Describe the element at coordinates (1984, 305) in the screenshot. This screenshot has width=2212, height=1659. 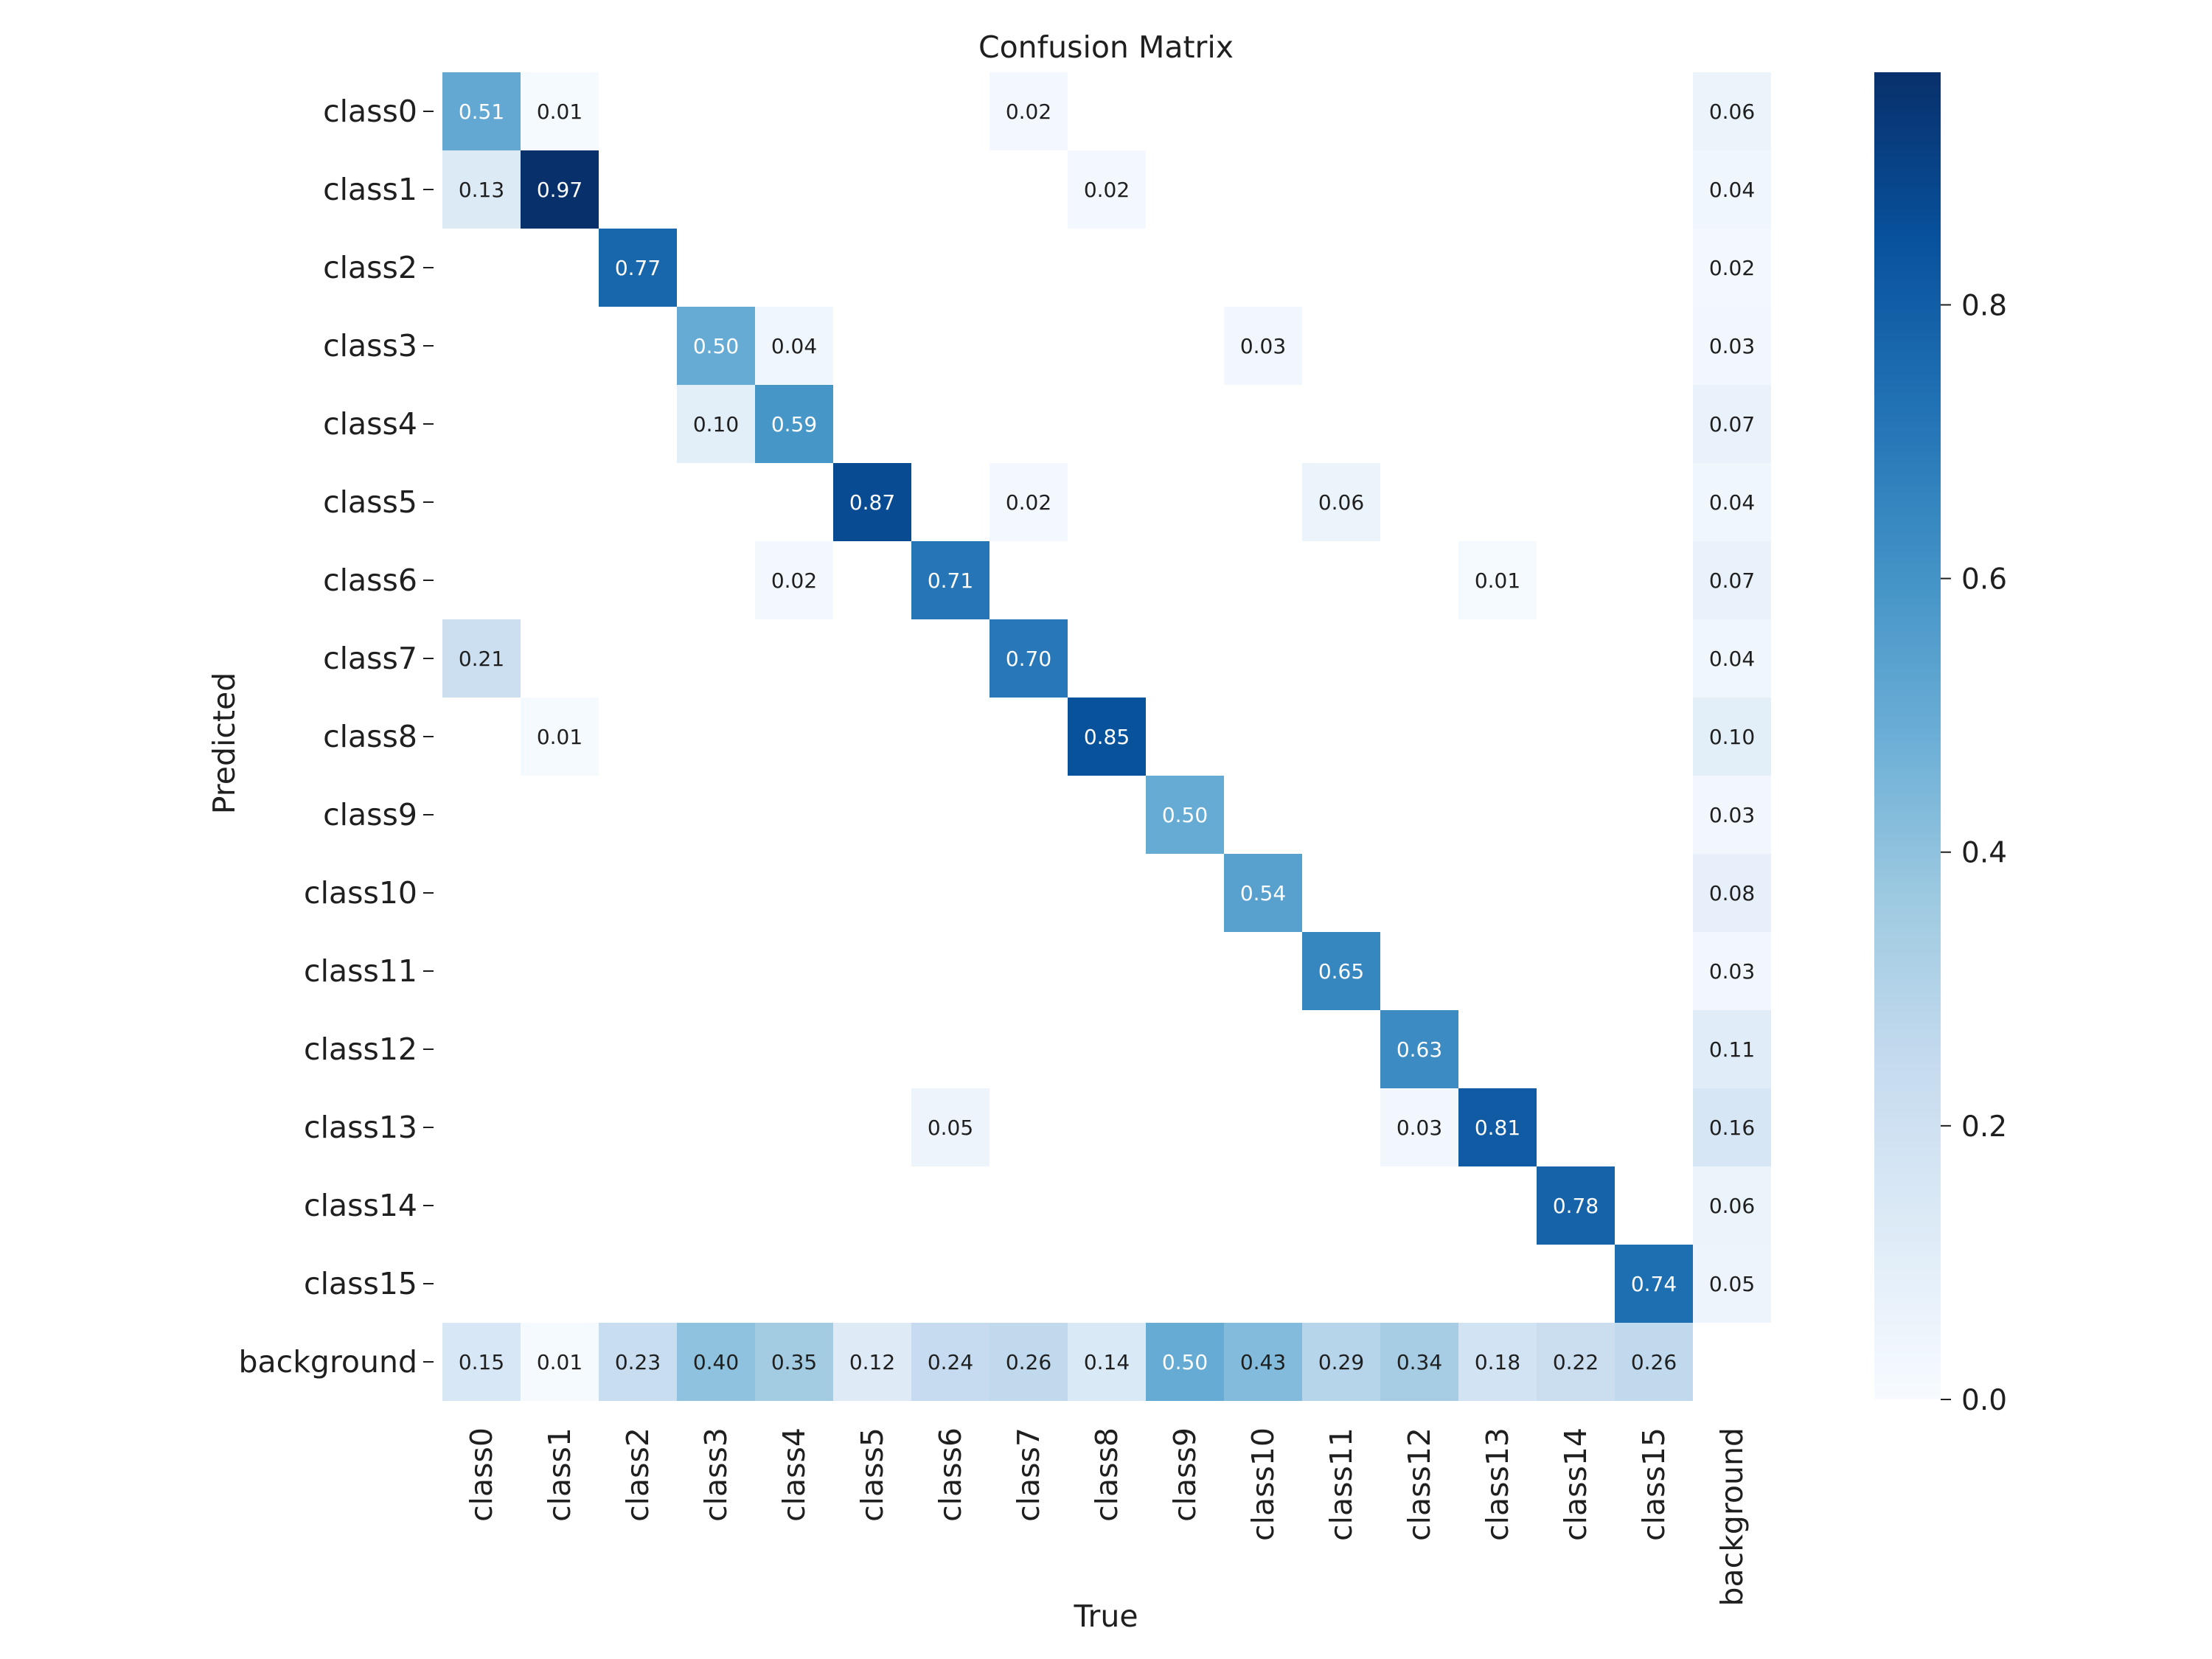
I see `colorbar-tick-label: 0.8` at that location.